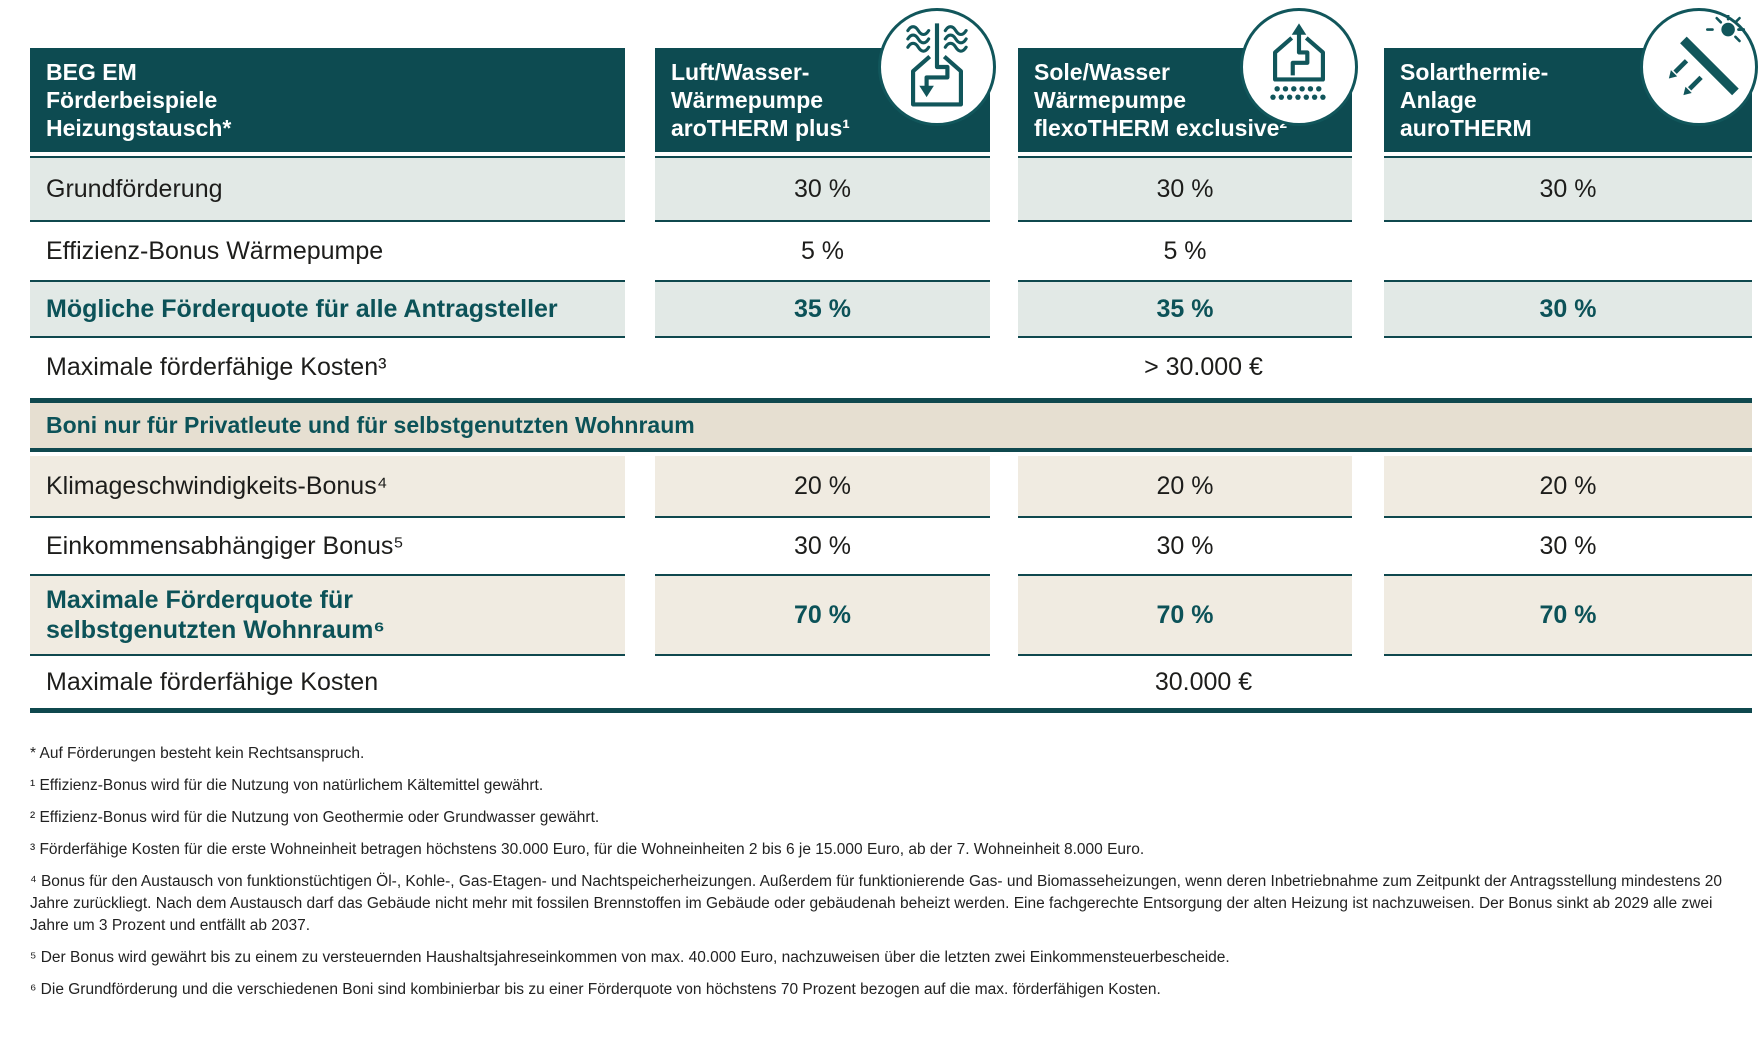 The height and width of the screenshot is (1038, 1760). I want to click on row-span-value: 30.000 €, so click(1203, 681).